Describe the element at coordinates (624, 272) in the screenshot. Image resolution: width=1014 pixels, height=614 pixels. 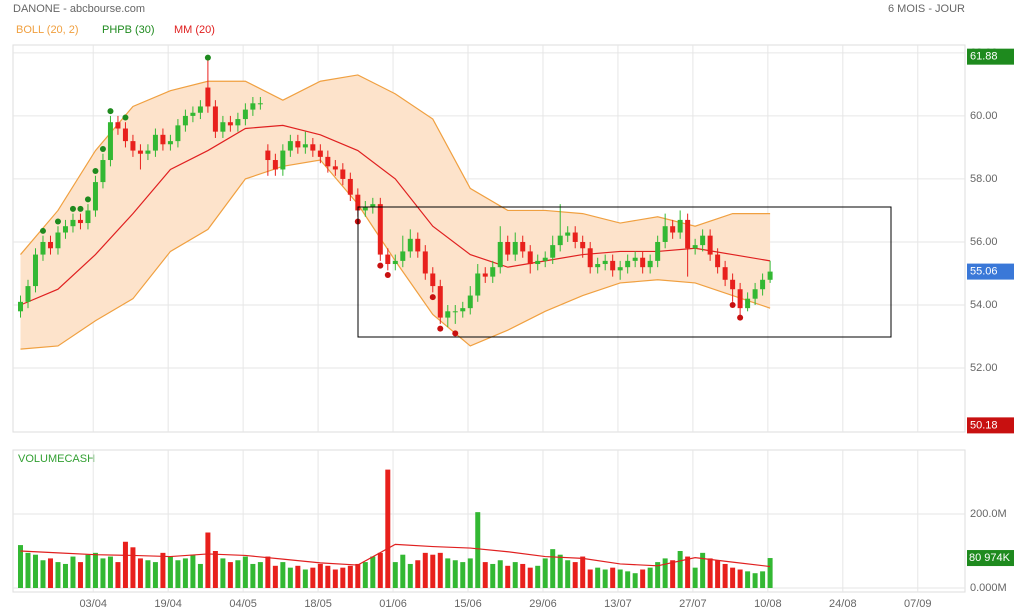
I see `annotation-box` at that location.